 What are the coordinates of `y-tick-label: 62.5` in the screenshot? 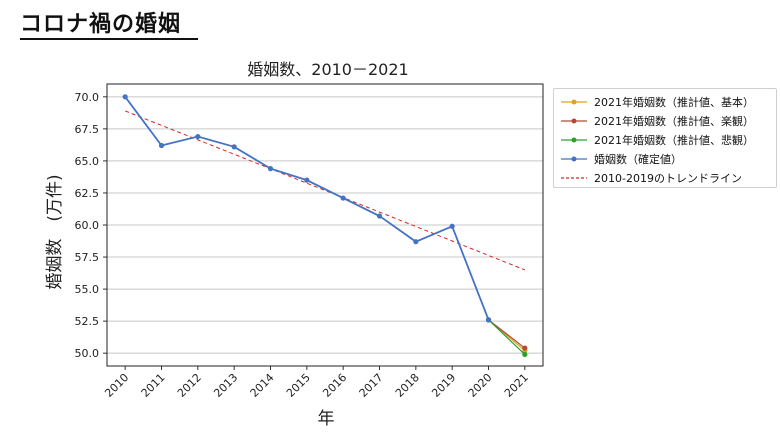 It's located at (87, 193).